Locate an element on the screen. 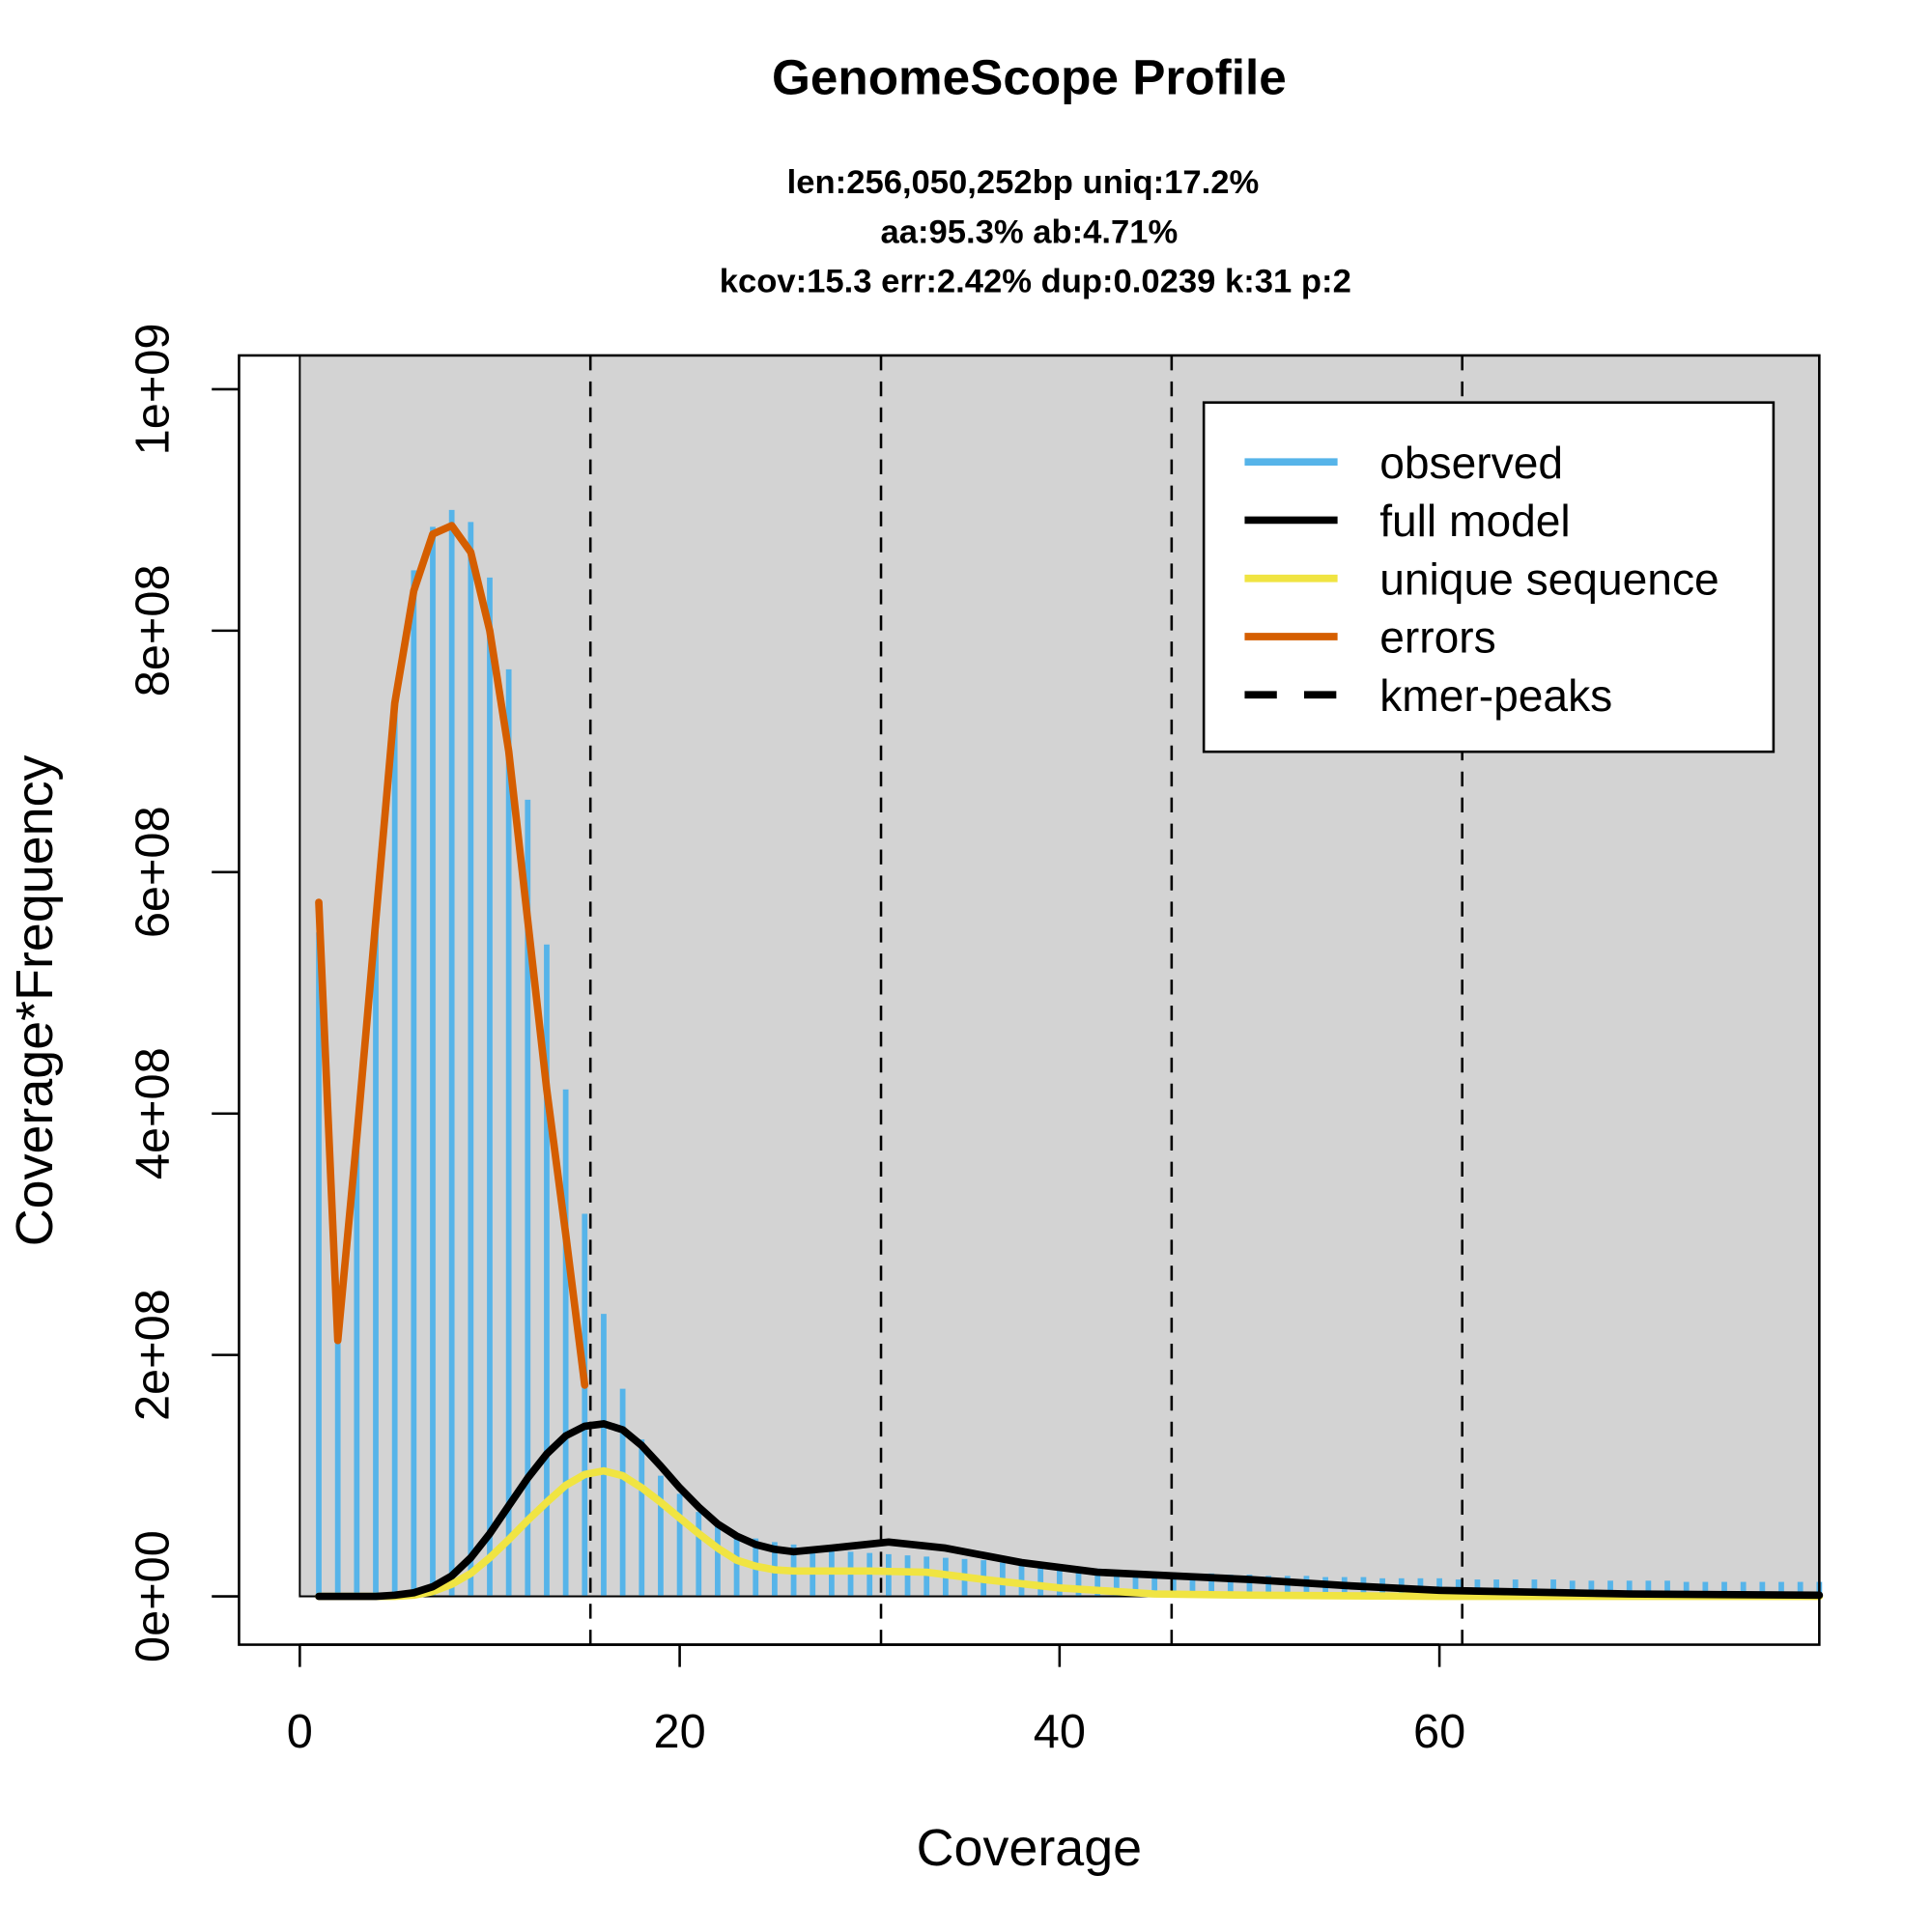 This screenshot has height=1932, width=1932. y-tick-label: 0e+00 is located at coordinates (153, 1596).